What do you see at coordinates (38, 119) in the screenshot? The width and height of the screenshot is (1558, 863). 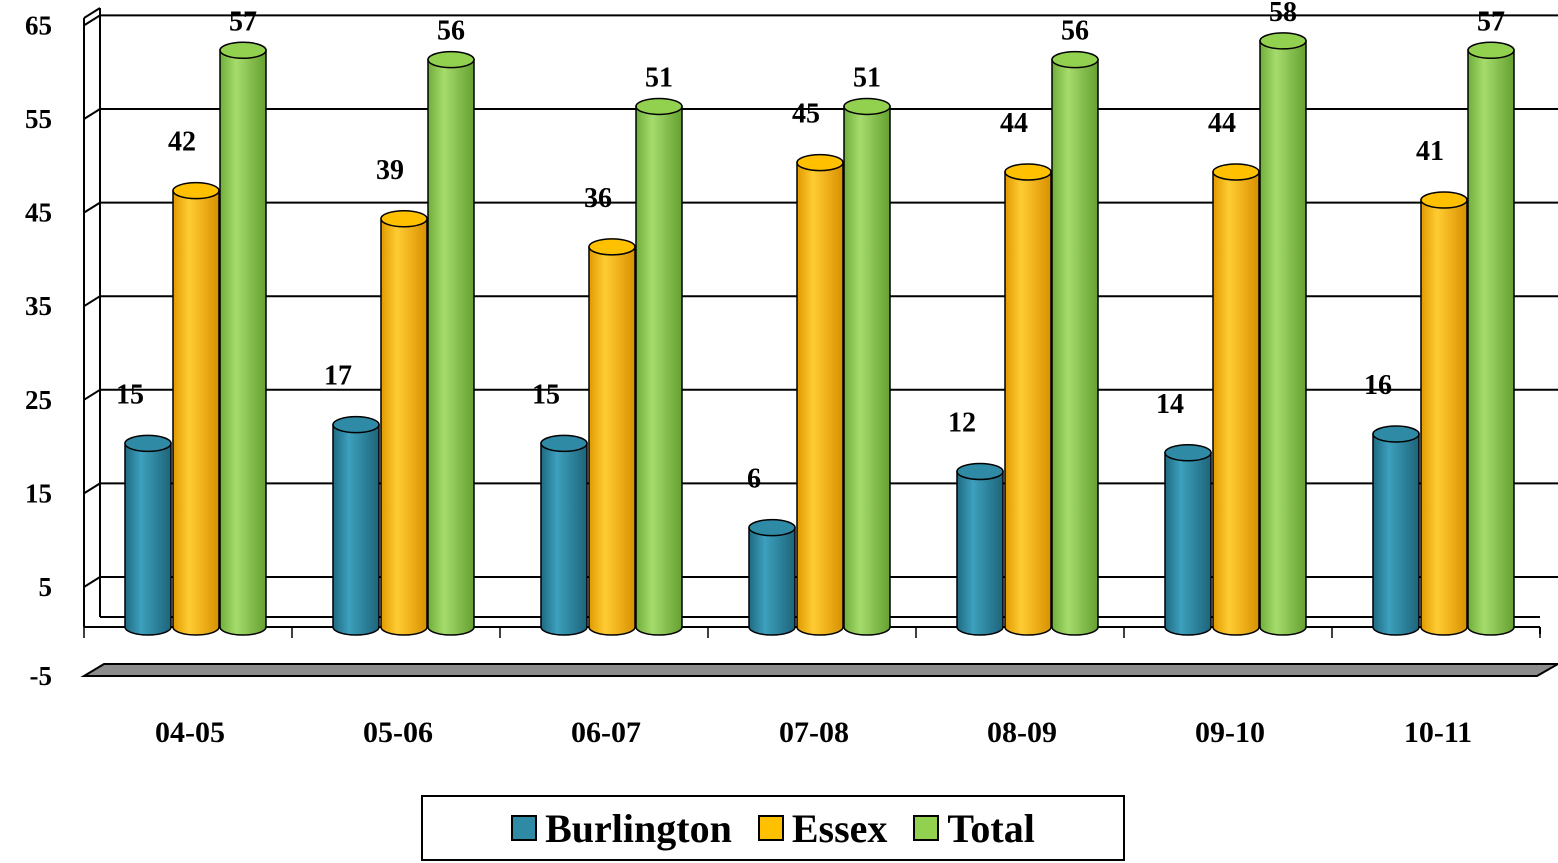 I see `y-tick-label: 55` at bounding box center [38, 119].